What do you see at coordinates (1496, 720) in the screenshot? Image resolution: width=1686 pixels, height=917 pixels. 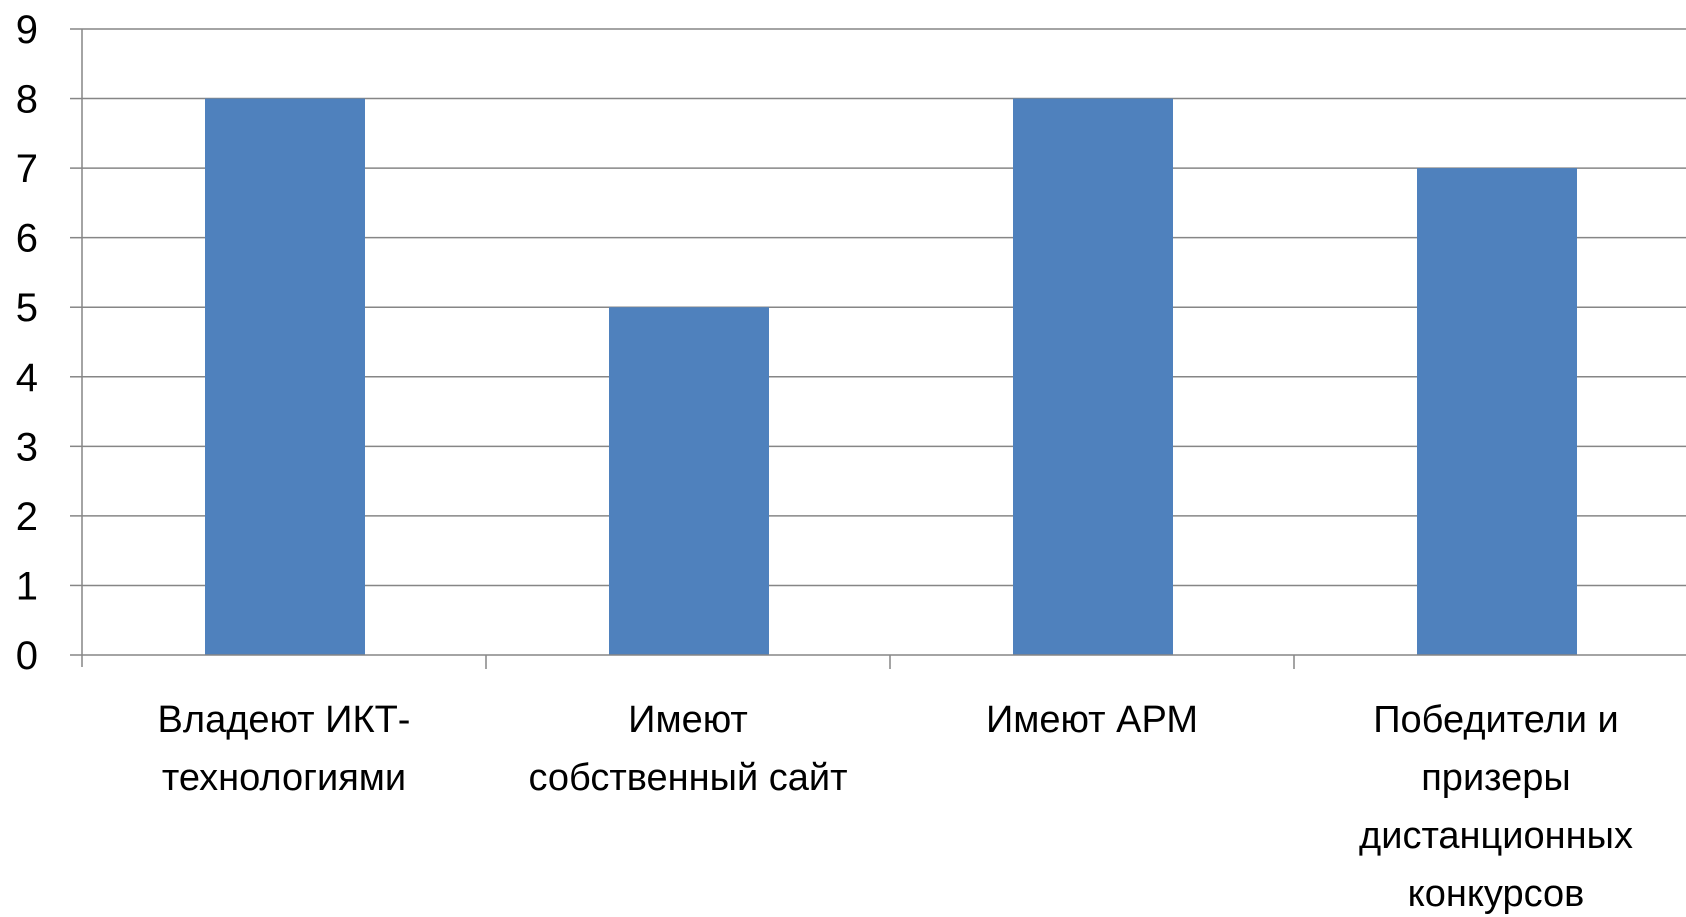 I see `x-category-label-line: Победители и` at bounding box center [1496, 720].